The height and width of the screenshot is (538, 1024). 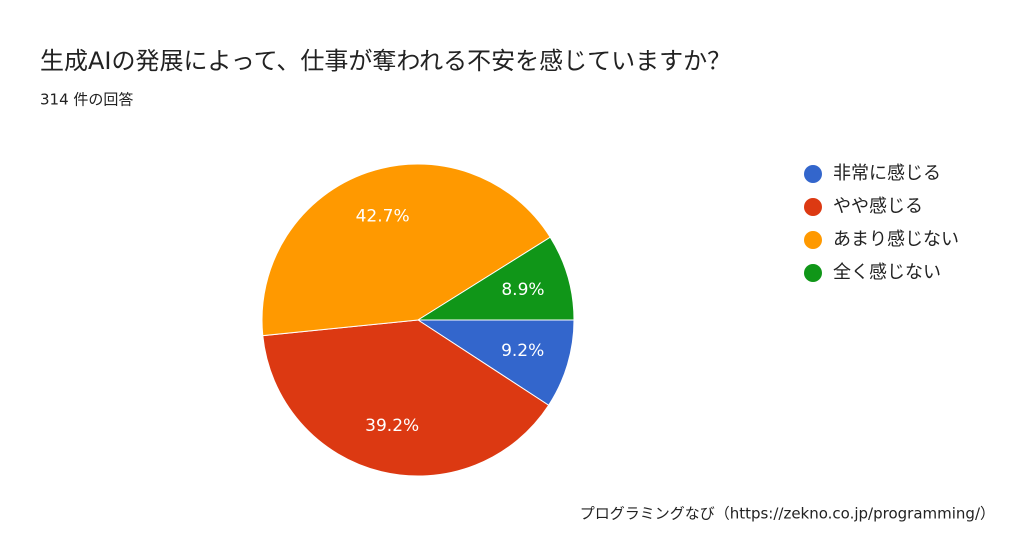 I want to click on chart-title: 生成AIの発展によって、仕事が奪われる不安を感じていますか？, so click(x=385, y=61).